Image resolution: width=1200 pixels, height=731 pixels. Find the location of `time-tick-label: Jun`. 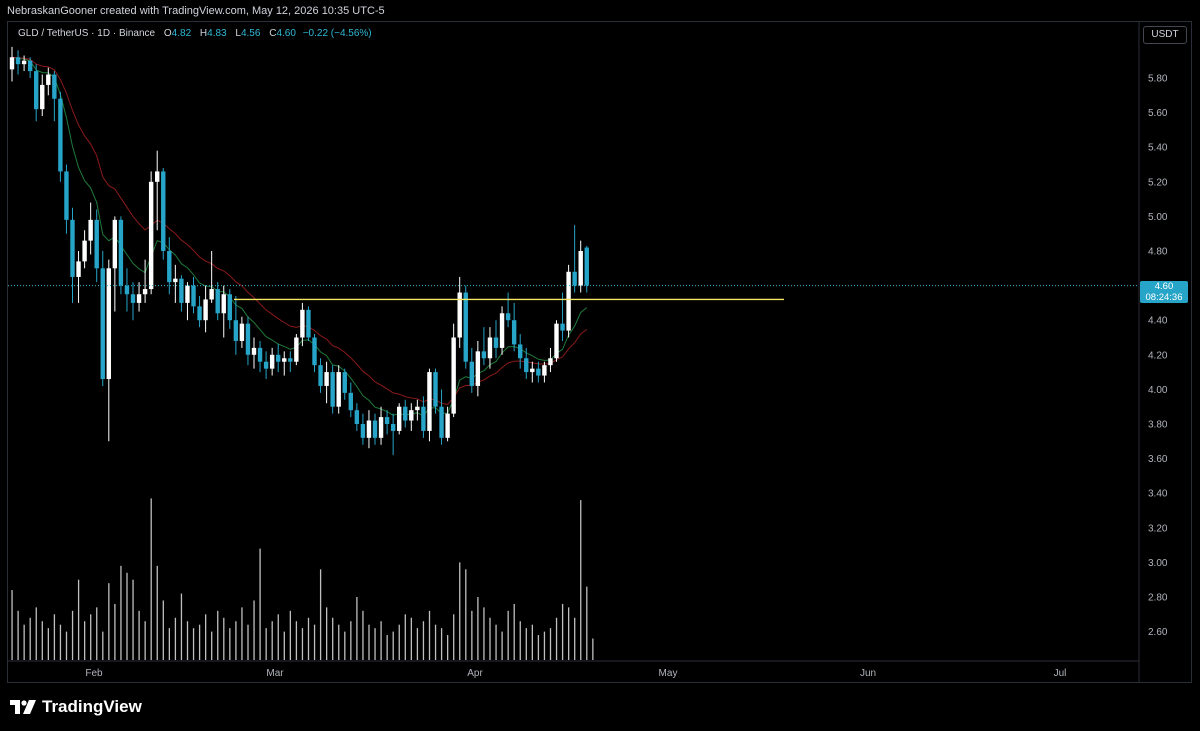

time-tick-label: Jun is located at coordinates (868, 673).